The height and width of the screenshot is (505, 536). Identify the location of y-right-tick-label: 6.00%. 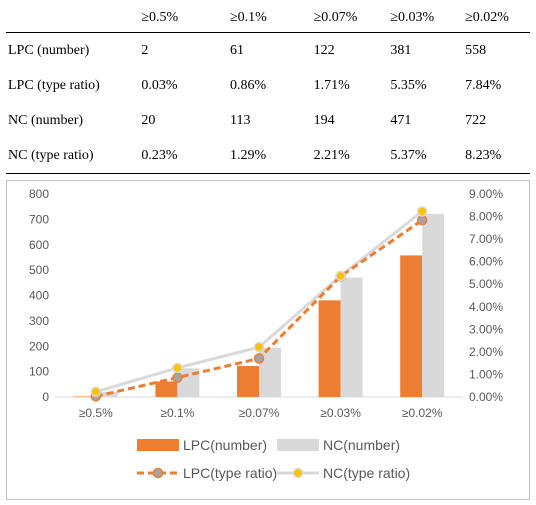
(486, 262).